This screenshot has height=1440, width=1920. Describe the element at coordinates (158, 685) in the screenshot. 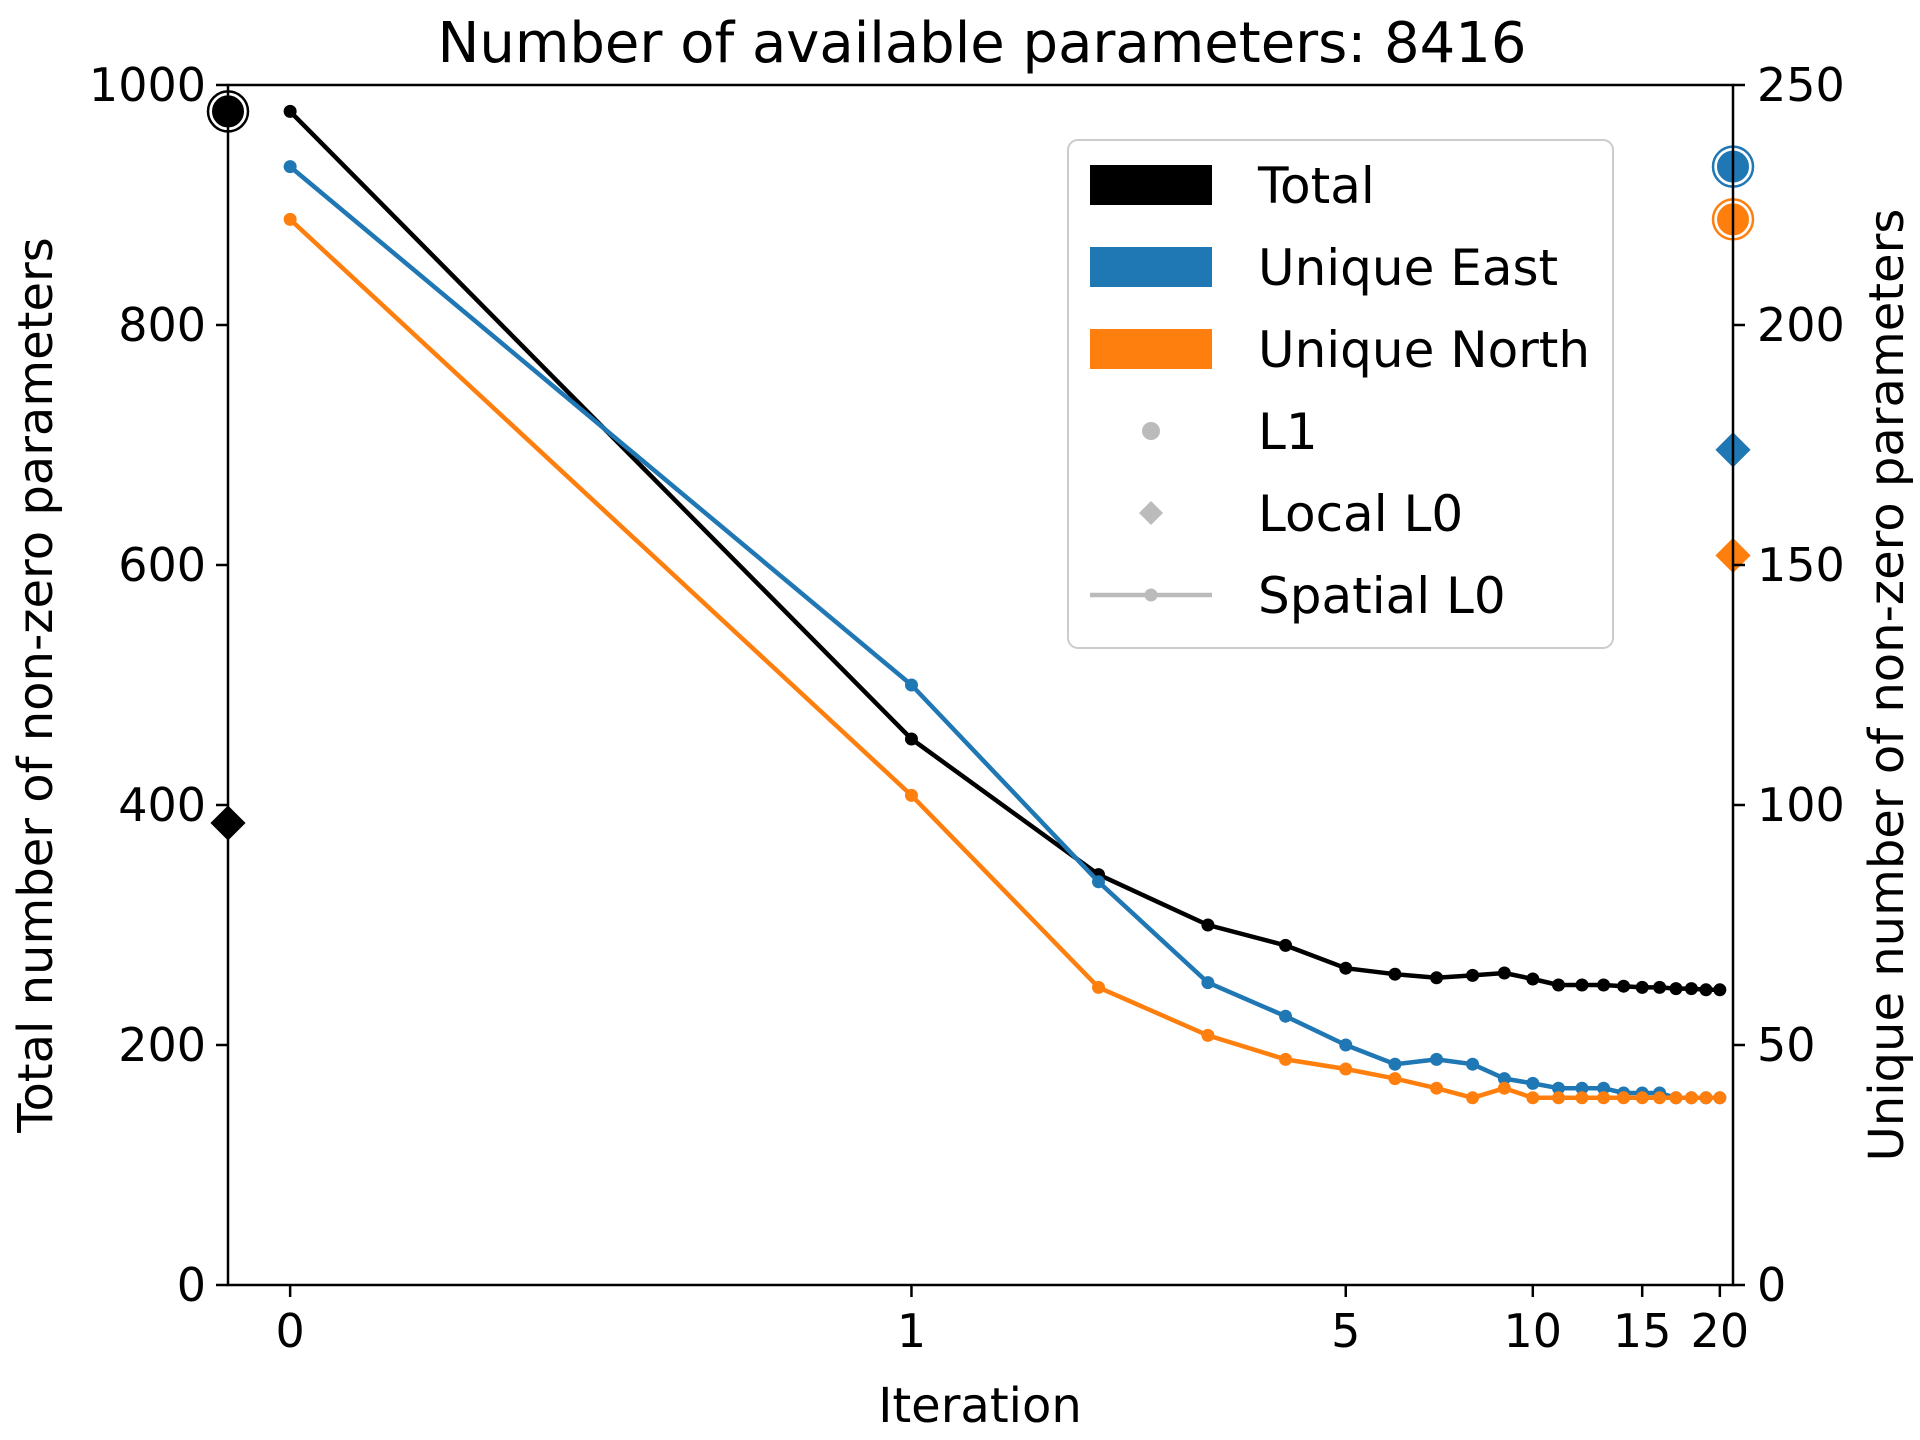

I see `y-left-ticks: 0 200 400 600 800 1000` at that location.